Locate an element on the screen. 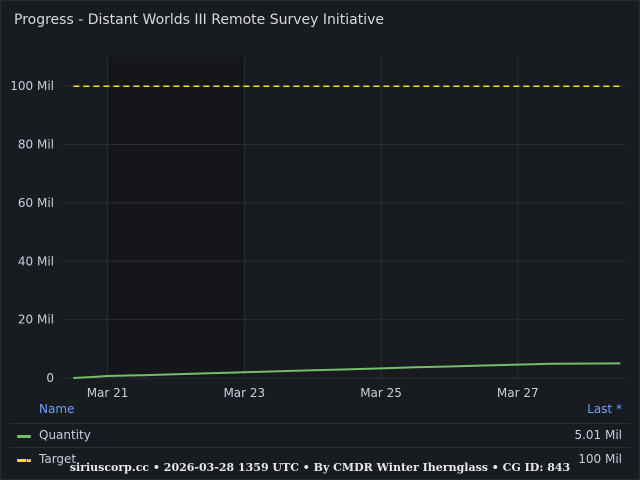 Image resolution: width=640 pixels, height=480 pixels. legend-last-header: Last * is located at coordinates (604, 409).